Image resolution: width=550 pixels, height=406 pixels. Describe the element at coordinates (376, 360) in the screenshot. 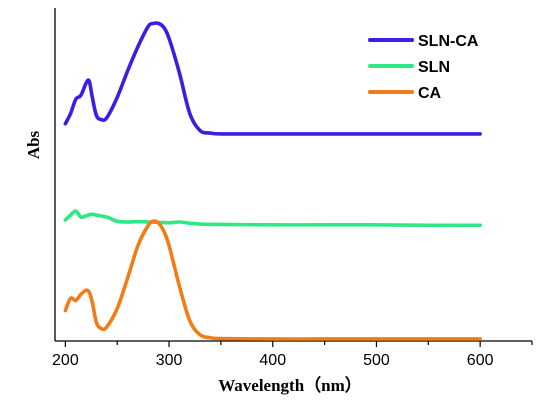

I see `x-tick-label: 500` at that location.